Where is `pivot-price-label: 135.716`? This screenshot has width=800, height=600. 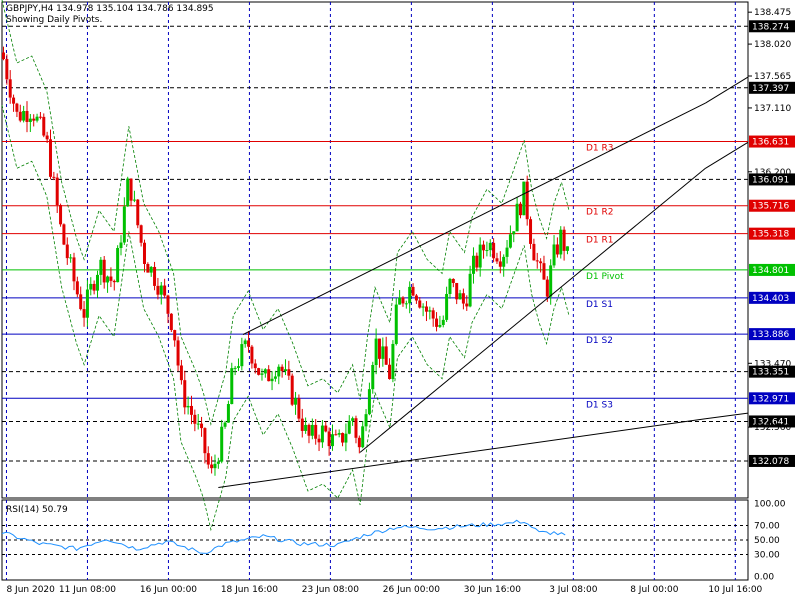 pivot-price-label: 135.716 is located at coordinates (770, 207).